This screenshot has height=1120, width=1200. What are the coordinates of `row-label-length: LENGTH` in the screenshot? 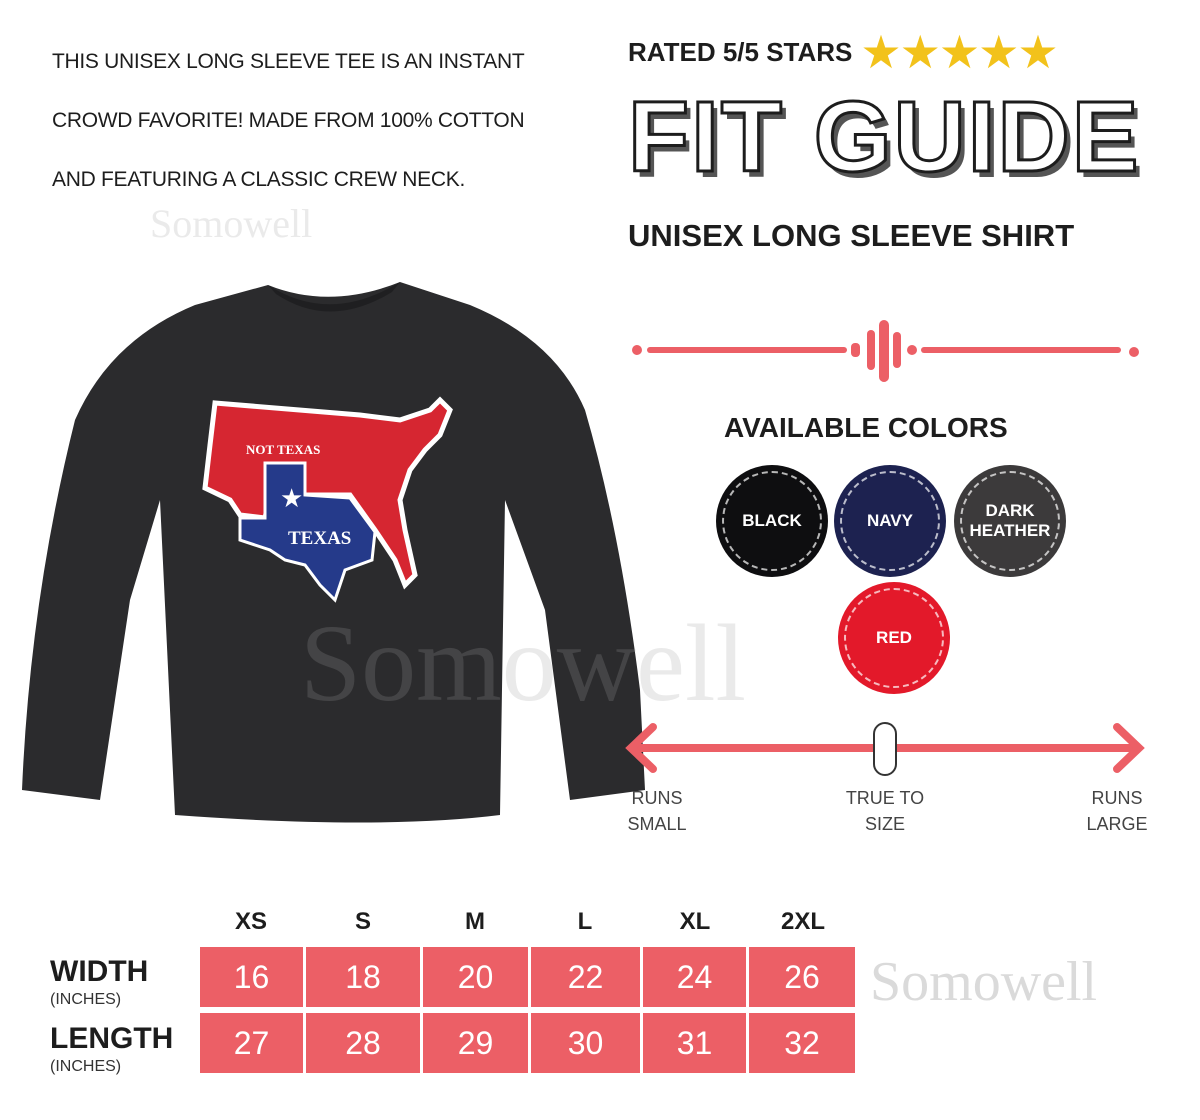 It's located at (112, 1038).